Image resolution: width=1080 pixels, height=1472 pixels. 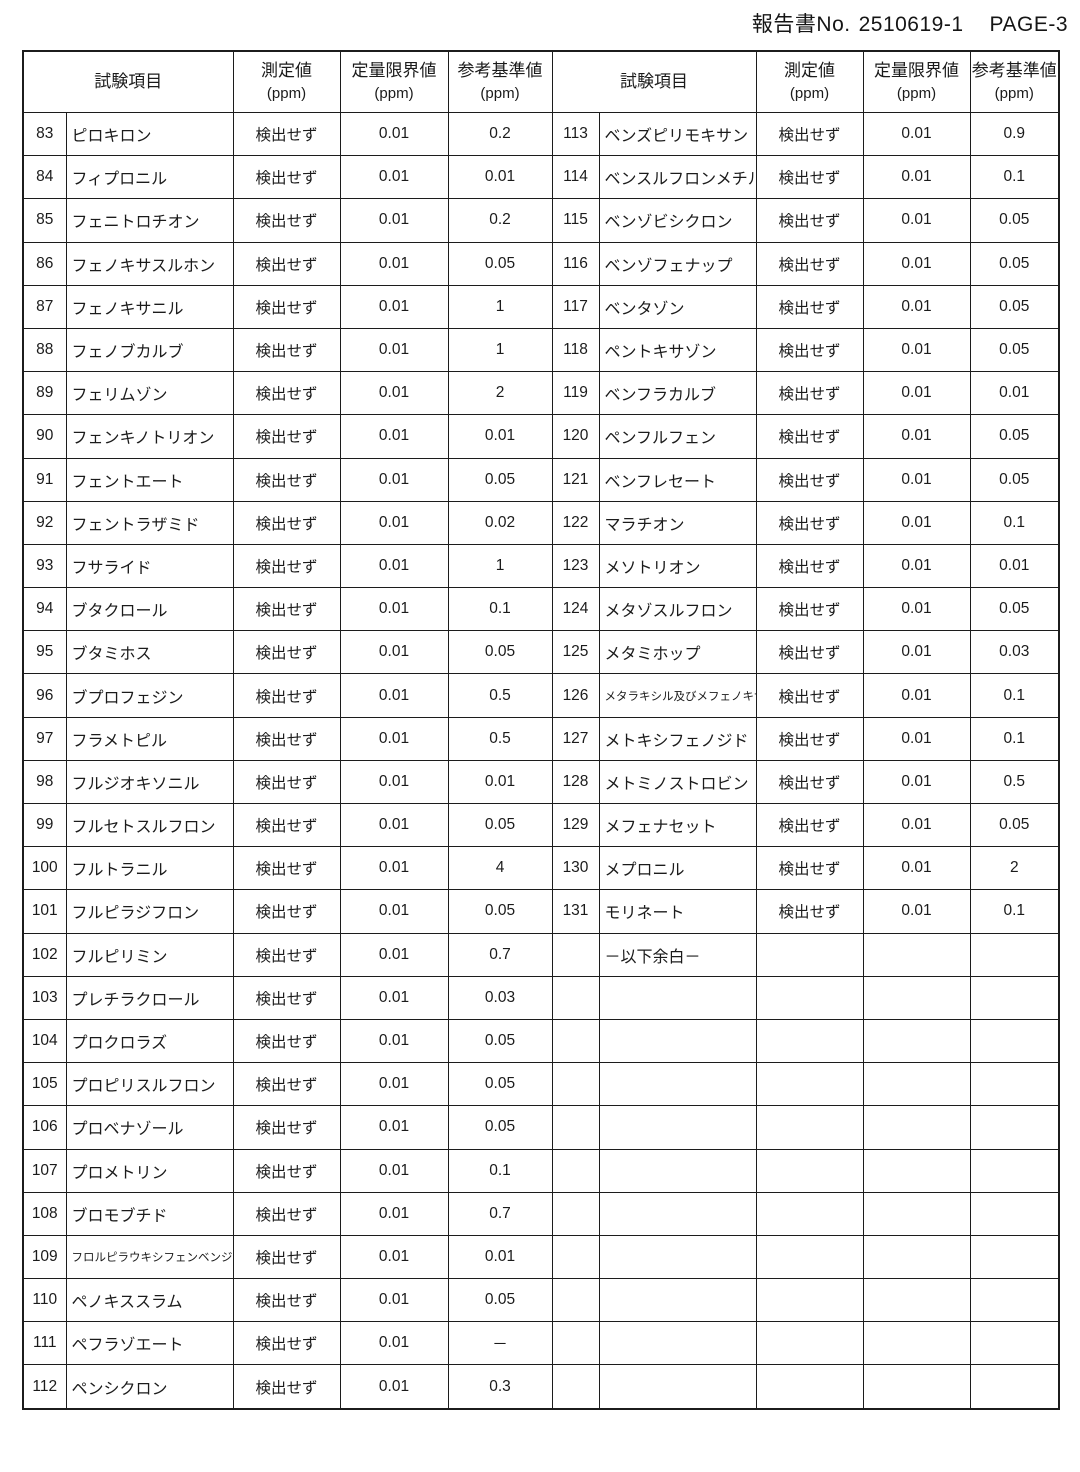 What do you see at coordinates (44, 609) in the screenshot?
I see `row-index-cell: 94` at bounding box center [44, 609].